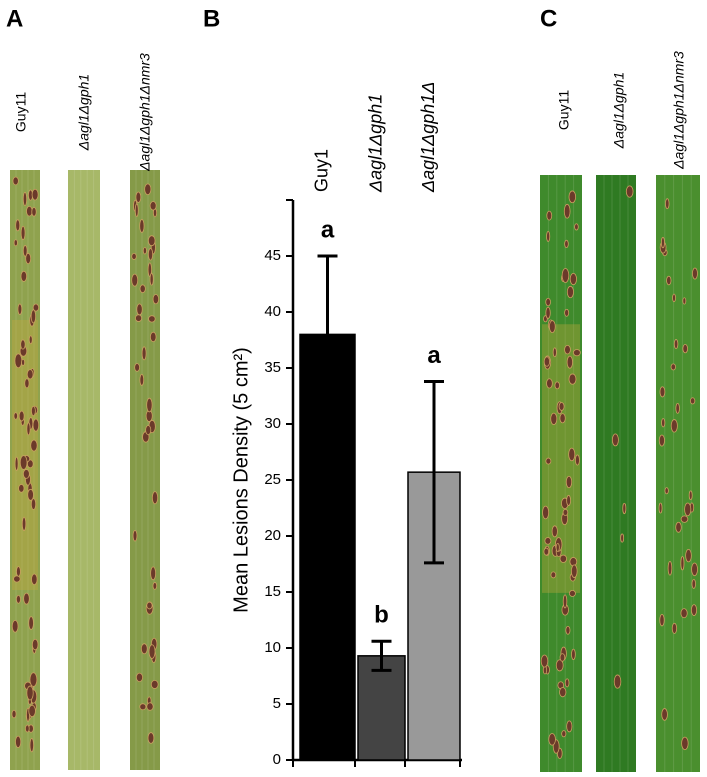 The width and height of the screenshot is (707, 777). I want to click on y-tick-label: 10, so click(272, 647).